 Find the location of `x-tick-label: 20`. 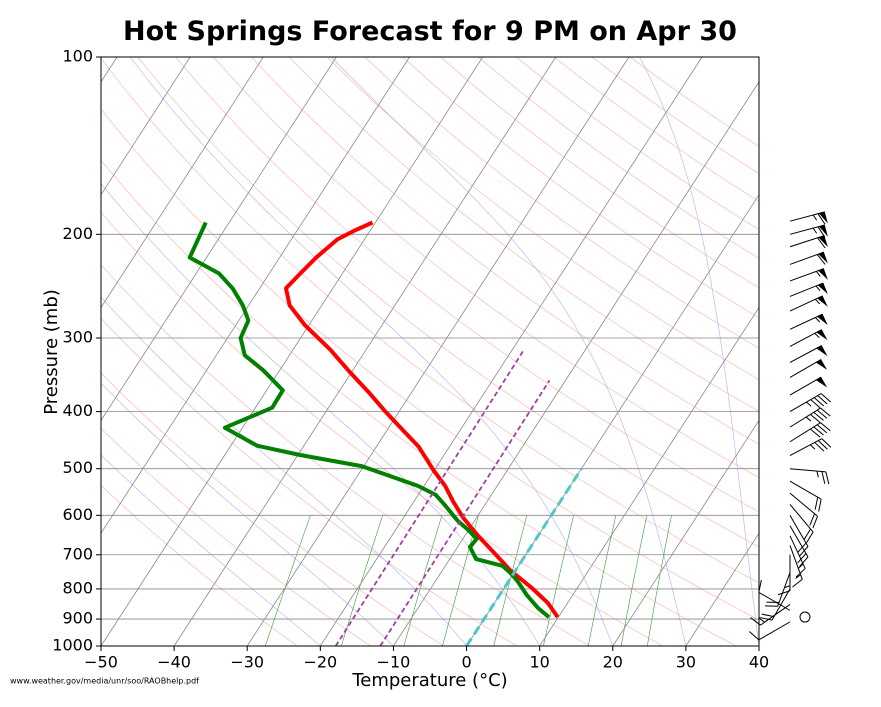

x-tick-label: 20 is located at coordinates (613, 662).